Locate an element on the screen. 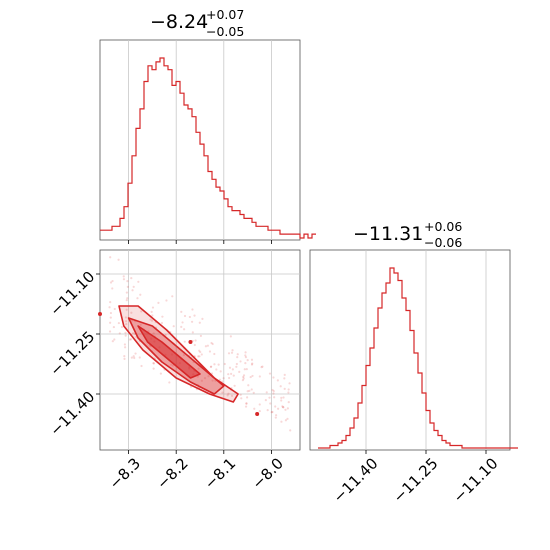  panel-title-value: −11.31 is located at coordinates (388, 234).